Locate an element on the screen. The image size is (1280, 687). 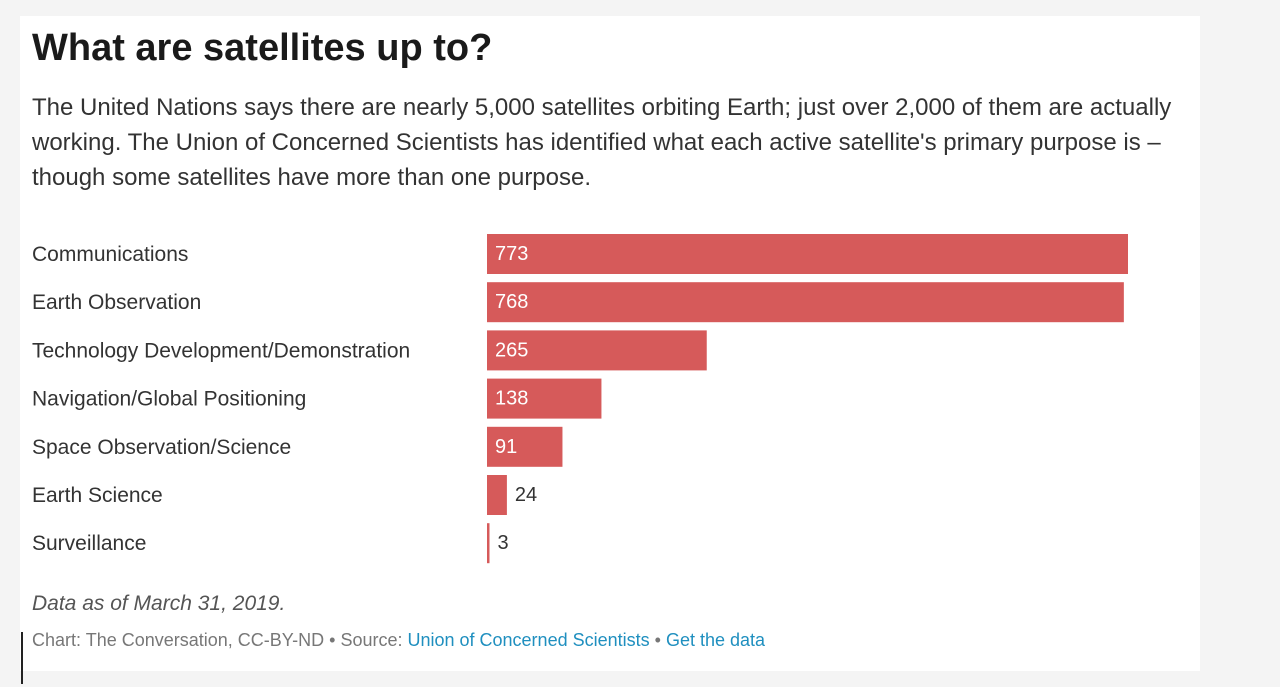
chart-title: What are satellites up to? is located at coordinates (262, 48).